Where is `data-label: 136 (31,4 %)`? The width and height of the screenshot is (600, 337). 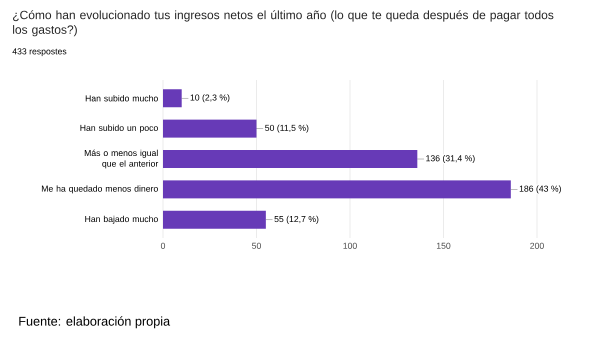 data-label: 136 (31,4 %) is located at coordinates (450, 159).